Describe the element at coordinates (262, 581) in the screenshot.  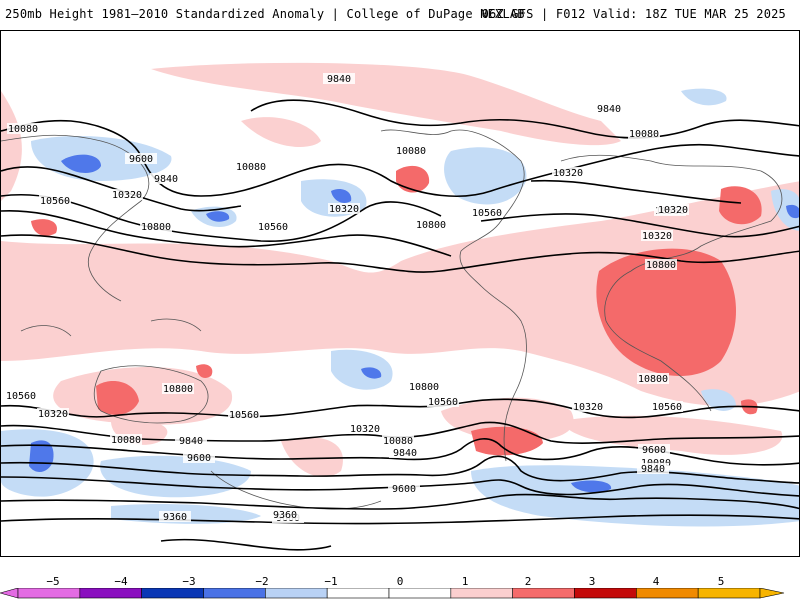
I see `colorbar-tick: −2` at that location.